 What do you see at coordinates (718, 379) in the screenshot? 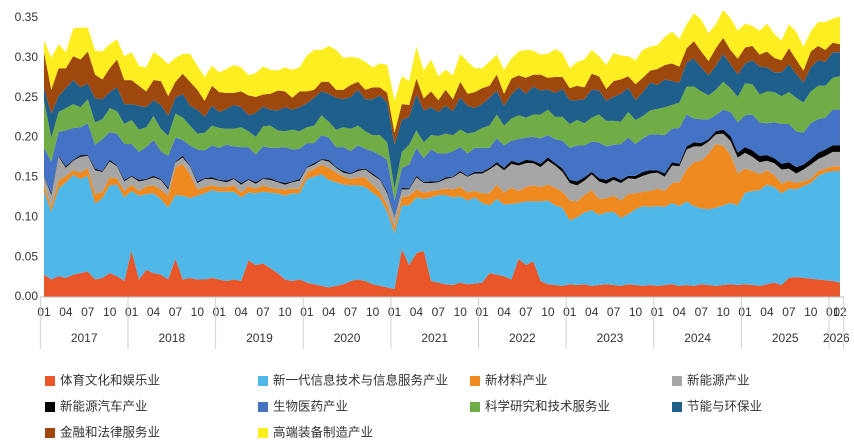
I see `legend-label: 新能源产业` at bounding box center [718, 379].